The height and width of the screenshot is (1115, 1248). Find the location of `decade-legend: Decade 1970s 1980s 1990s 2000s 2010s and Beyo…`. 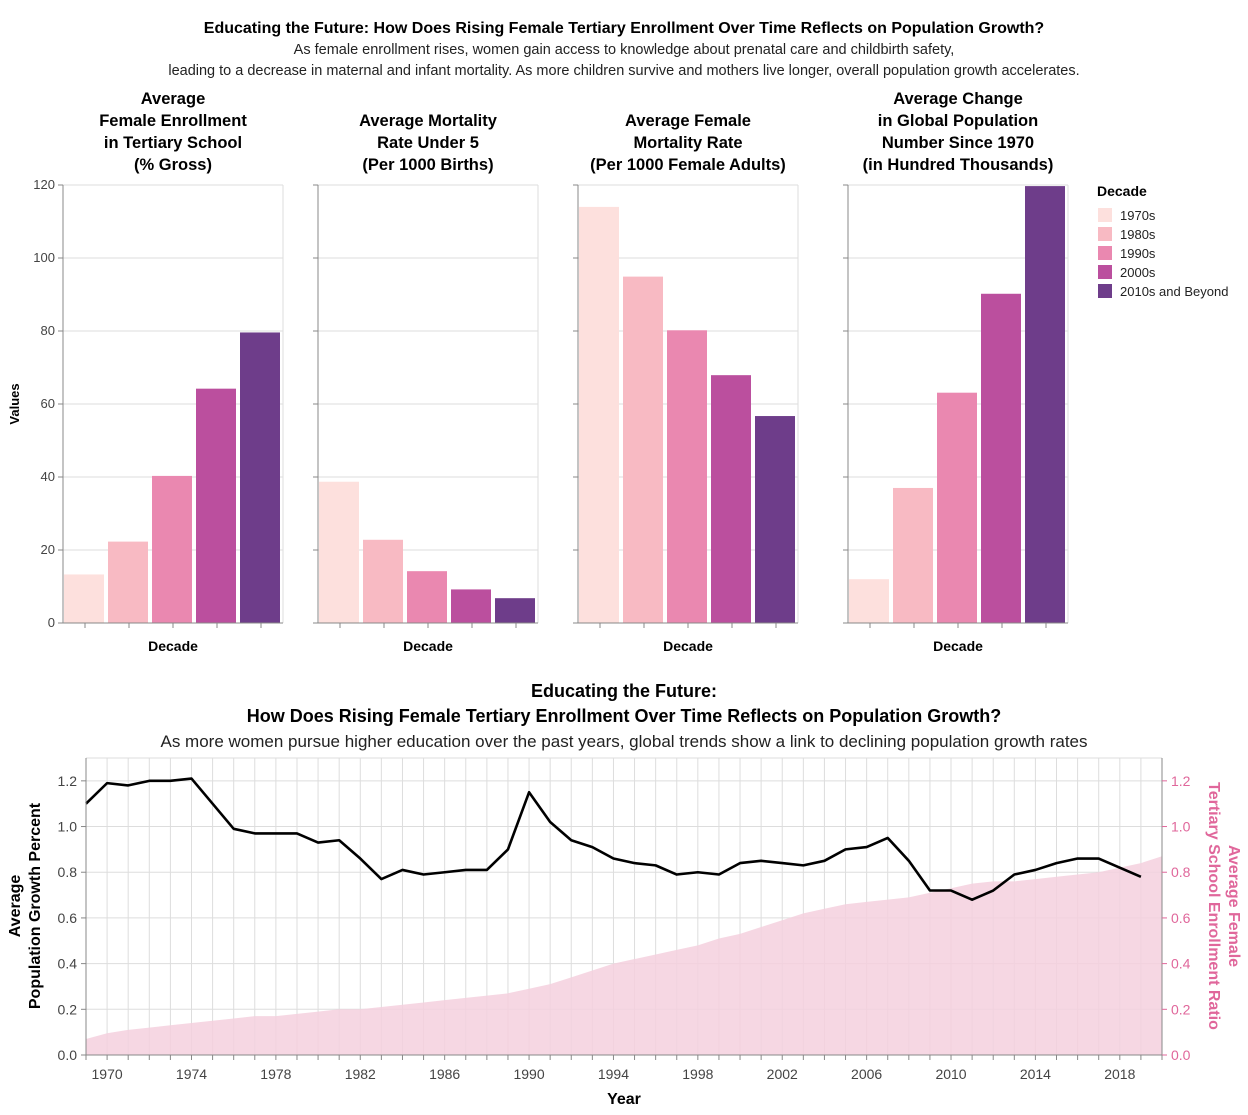

decade-legend: Decade 1970s 1980s 1990s 2000s 2010s and Beyo… is located at coordinates (1162, 241).